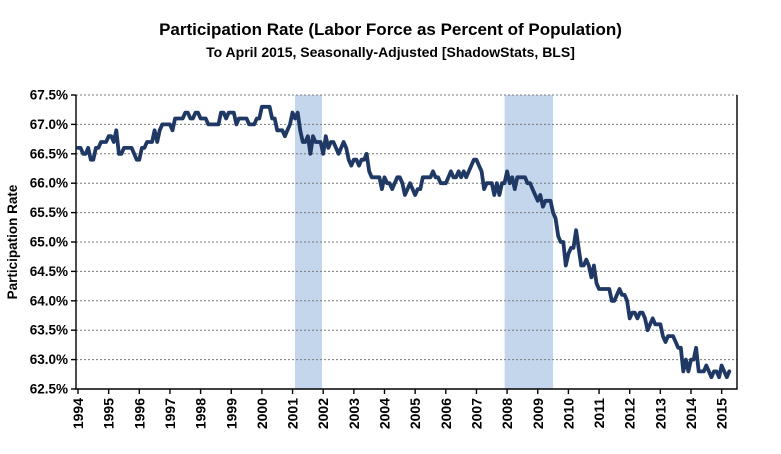  What do you see at coordinates (201, 413) in the screenshot?
I see `x-tick-label: 1998` at bounding box center [201, 413].